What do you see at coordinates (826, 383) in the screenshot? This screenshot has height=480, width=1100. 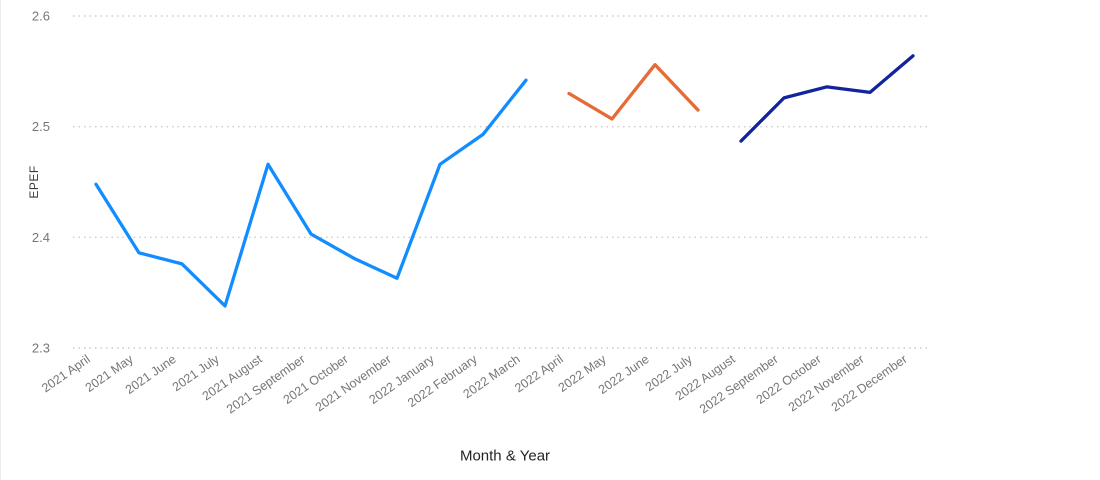 I see `x-tick-label: 2022 November` at bounding box center [826, 383].